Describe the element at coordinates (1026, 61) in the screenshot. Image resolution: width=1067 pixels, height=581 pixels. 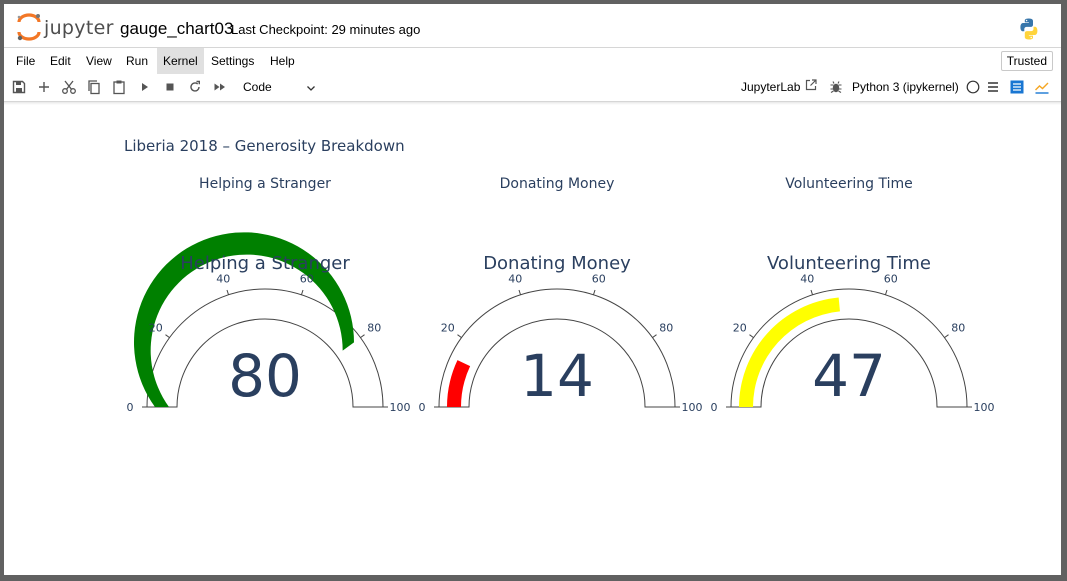
I see `trusted-indicator: Trusted` at that location.